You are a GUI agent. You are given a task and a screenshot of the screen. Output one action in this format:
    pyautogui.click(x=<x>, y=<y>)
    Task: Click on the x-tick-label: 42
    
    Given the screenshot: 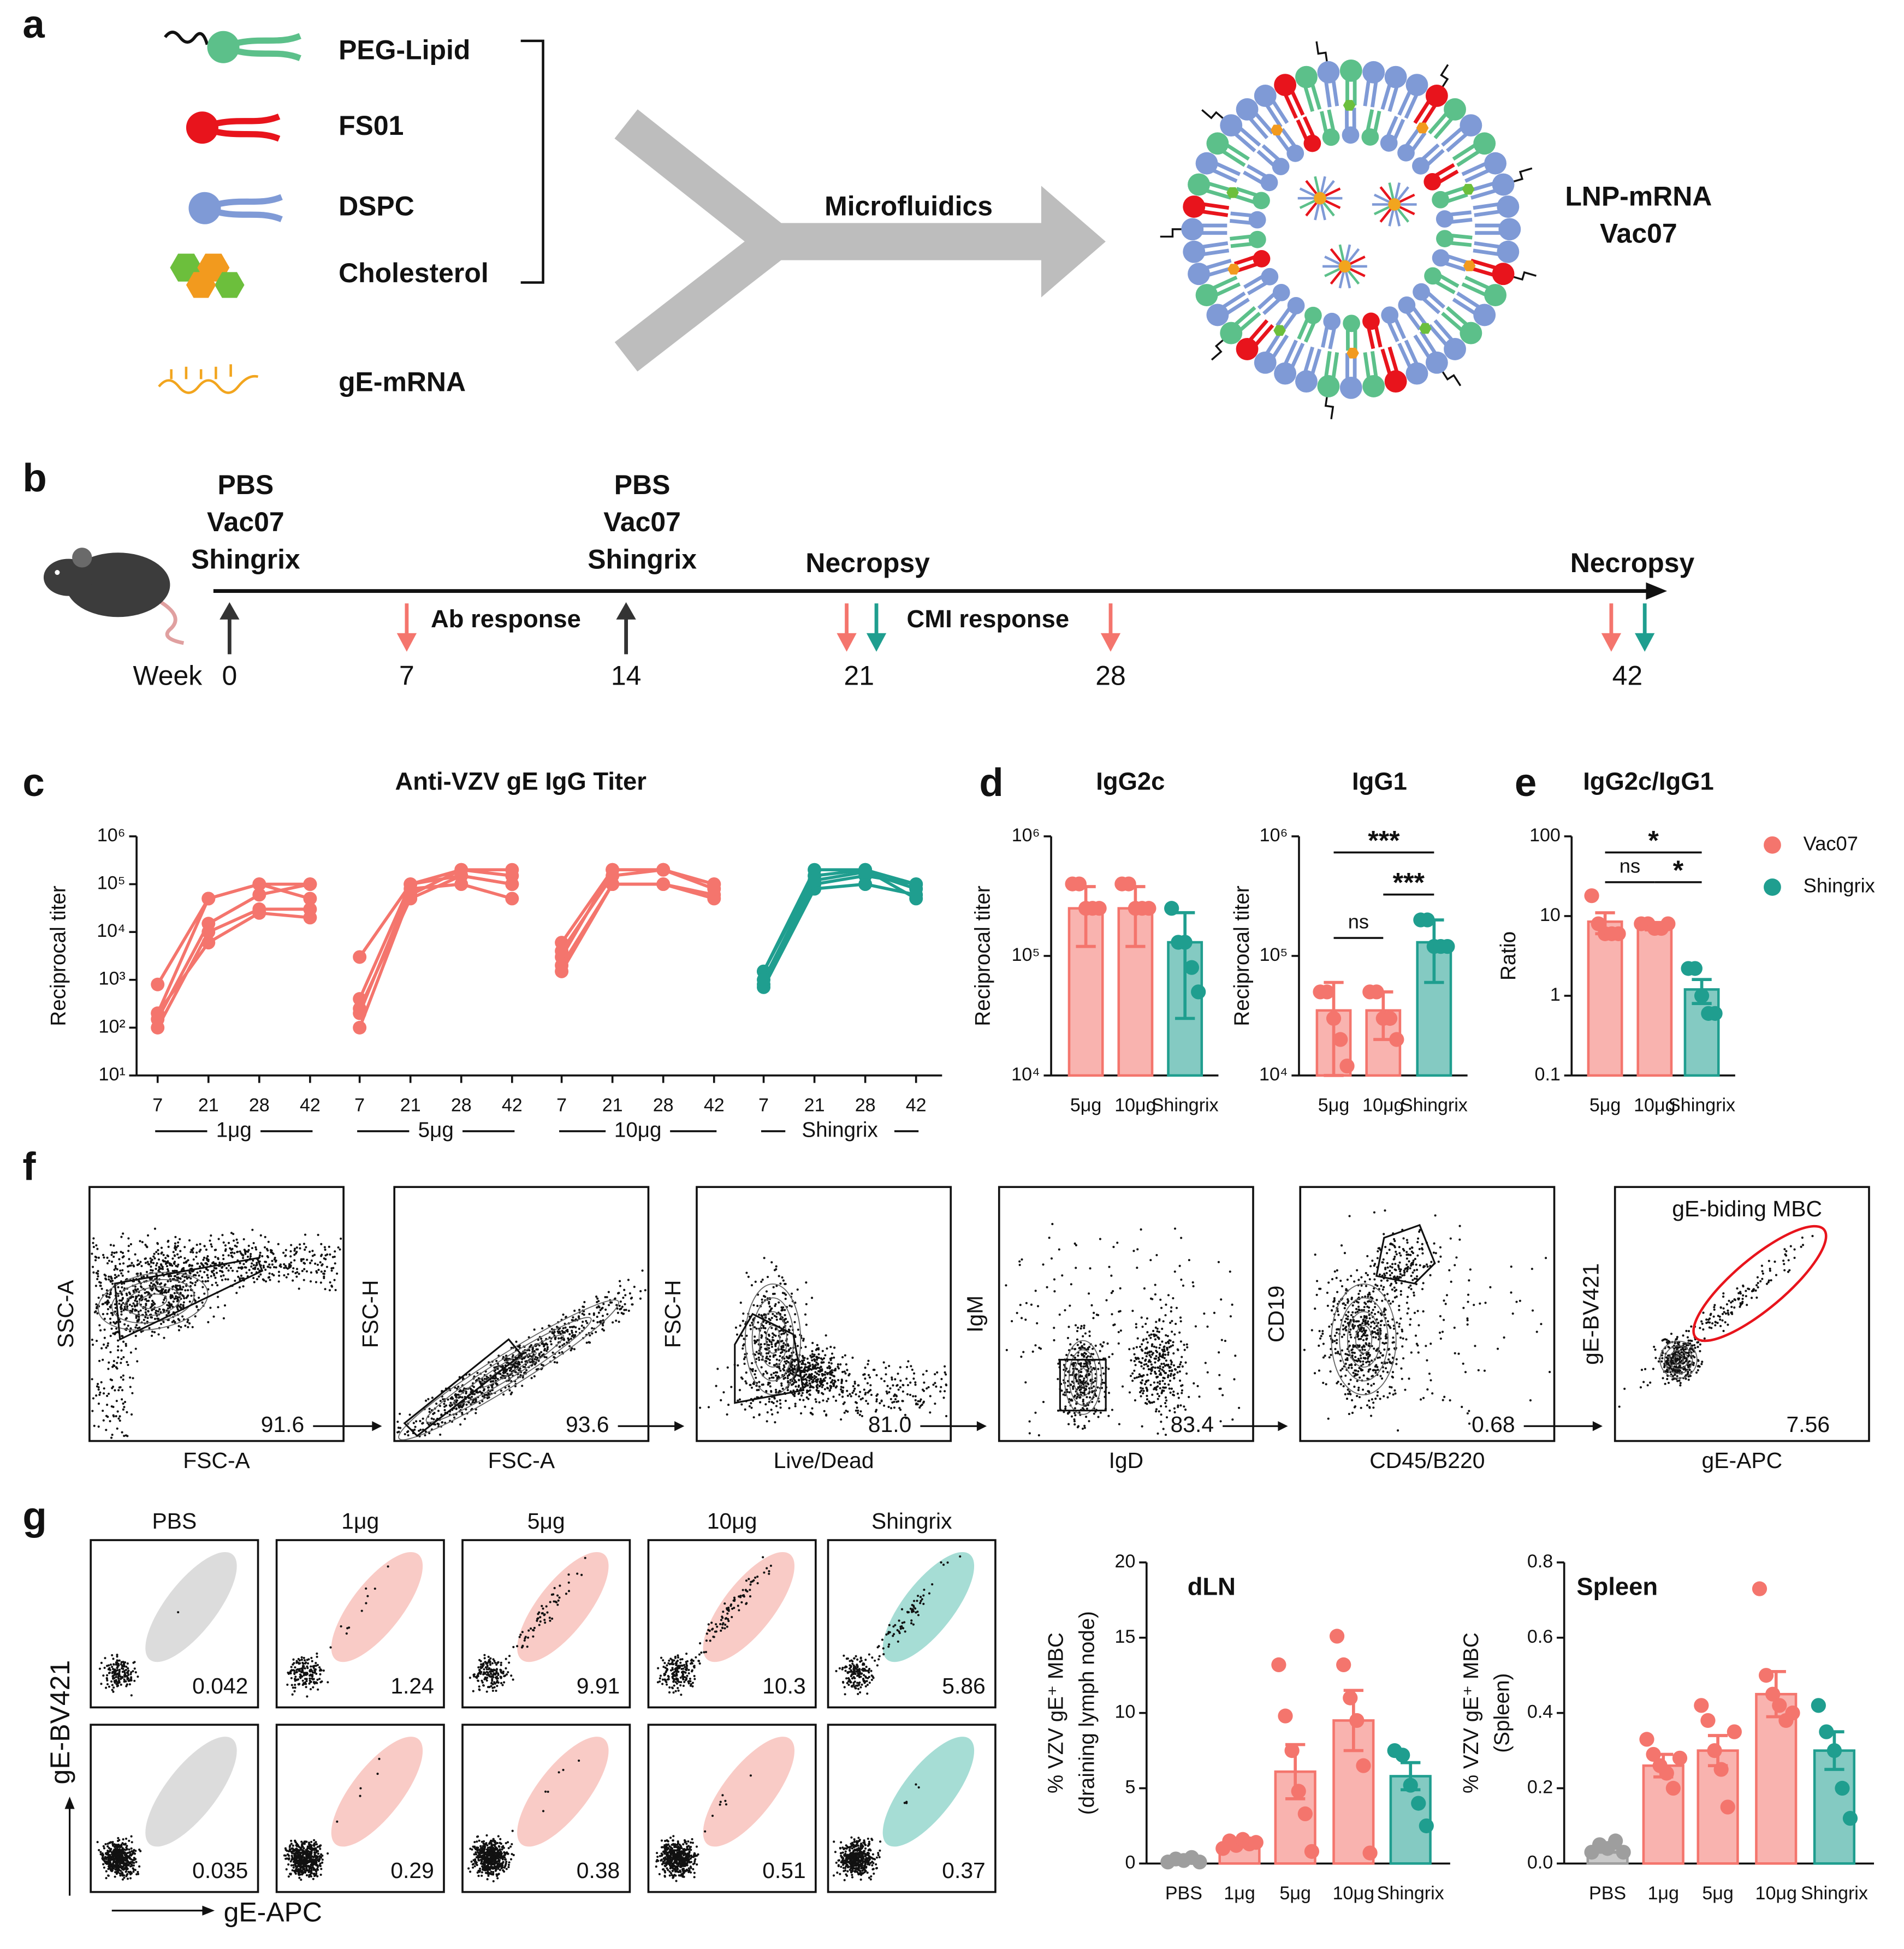 What is the action you would take?
    pyautogui.click(x=310, y=1105)
    